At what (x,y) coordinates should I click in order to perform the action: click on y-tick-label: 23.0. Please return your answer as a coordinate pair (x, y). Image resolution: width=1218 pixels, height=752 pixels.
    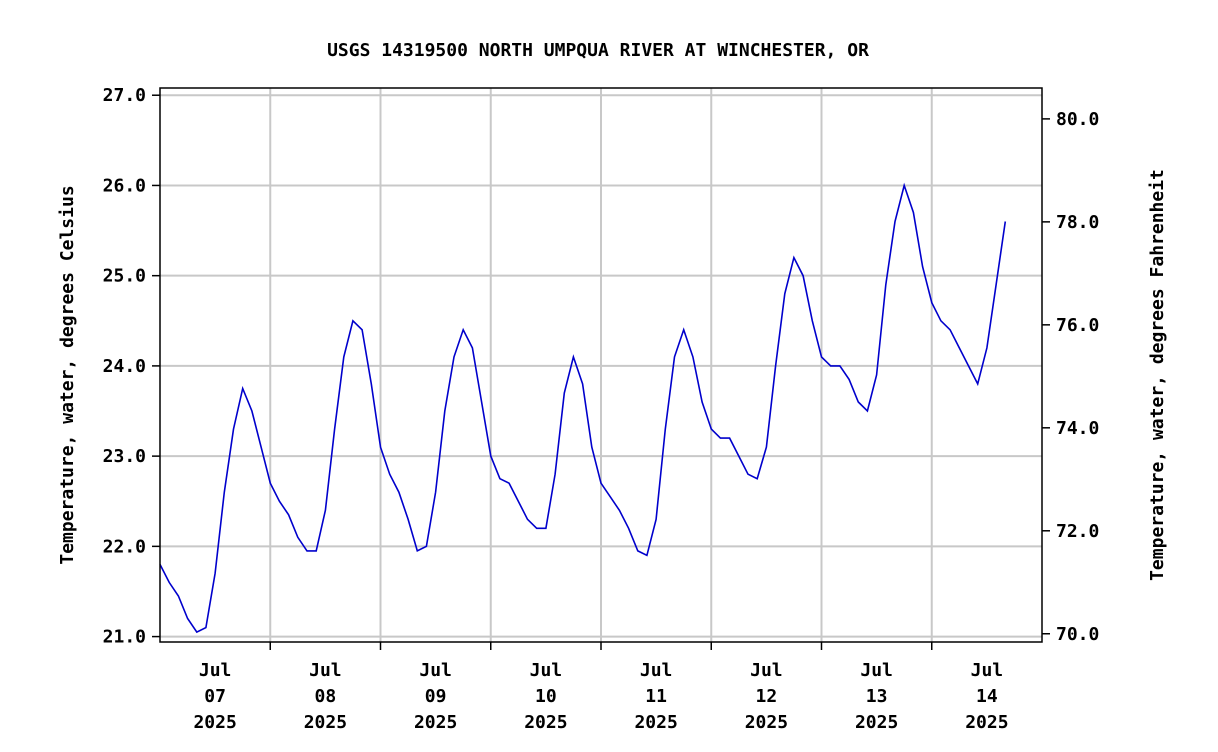
    Looking at the image, I should click on (124, 456).